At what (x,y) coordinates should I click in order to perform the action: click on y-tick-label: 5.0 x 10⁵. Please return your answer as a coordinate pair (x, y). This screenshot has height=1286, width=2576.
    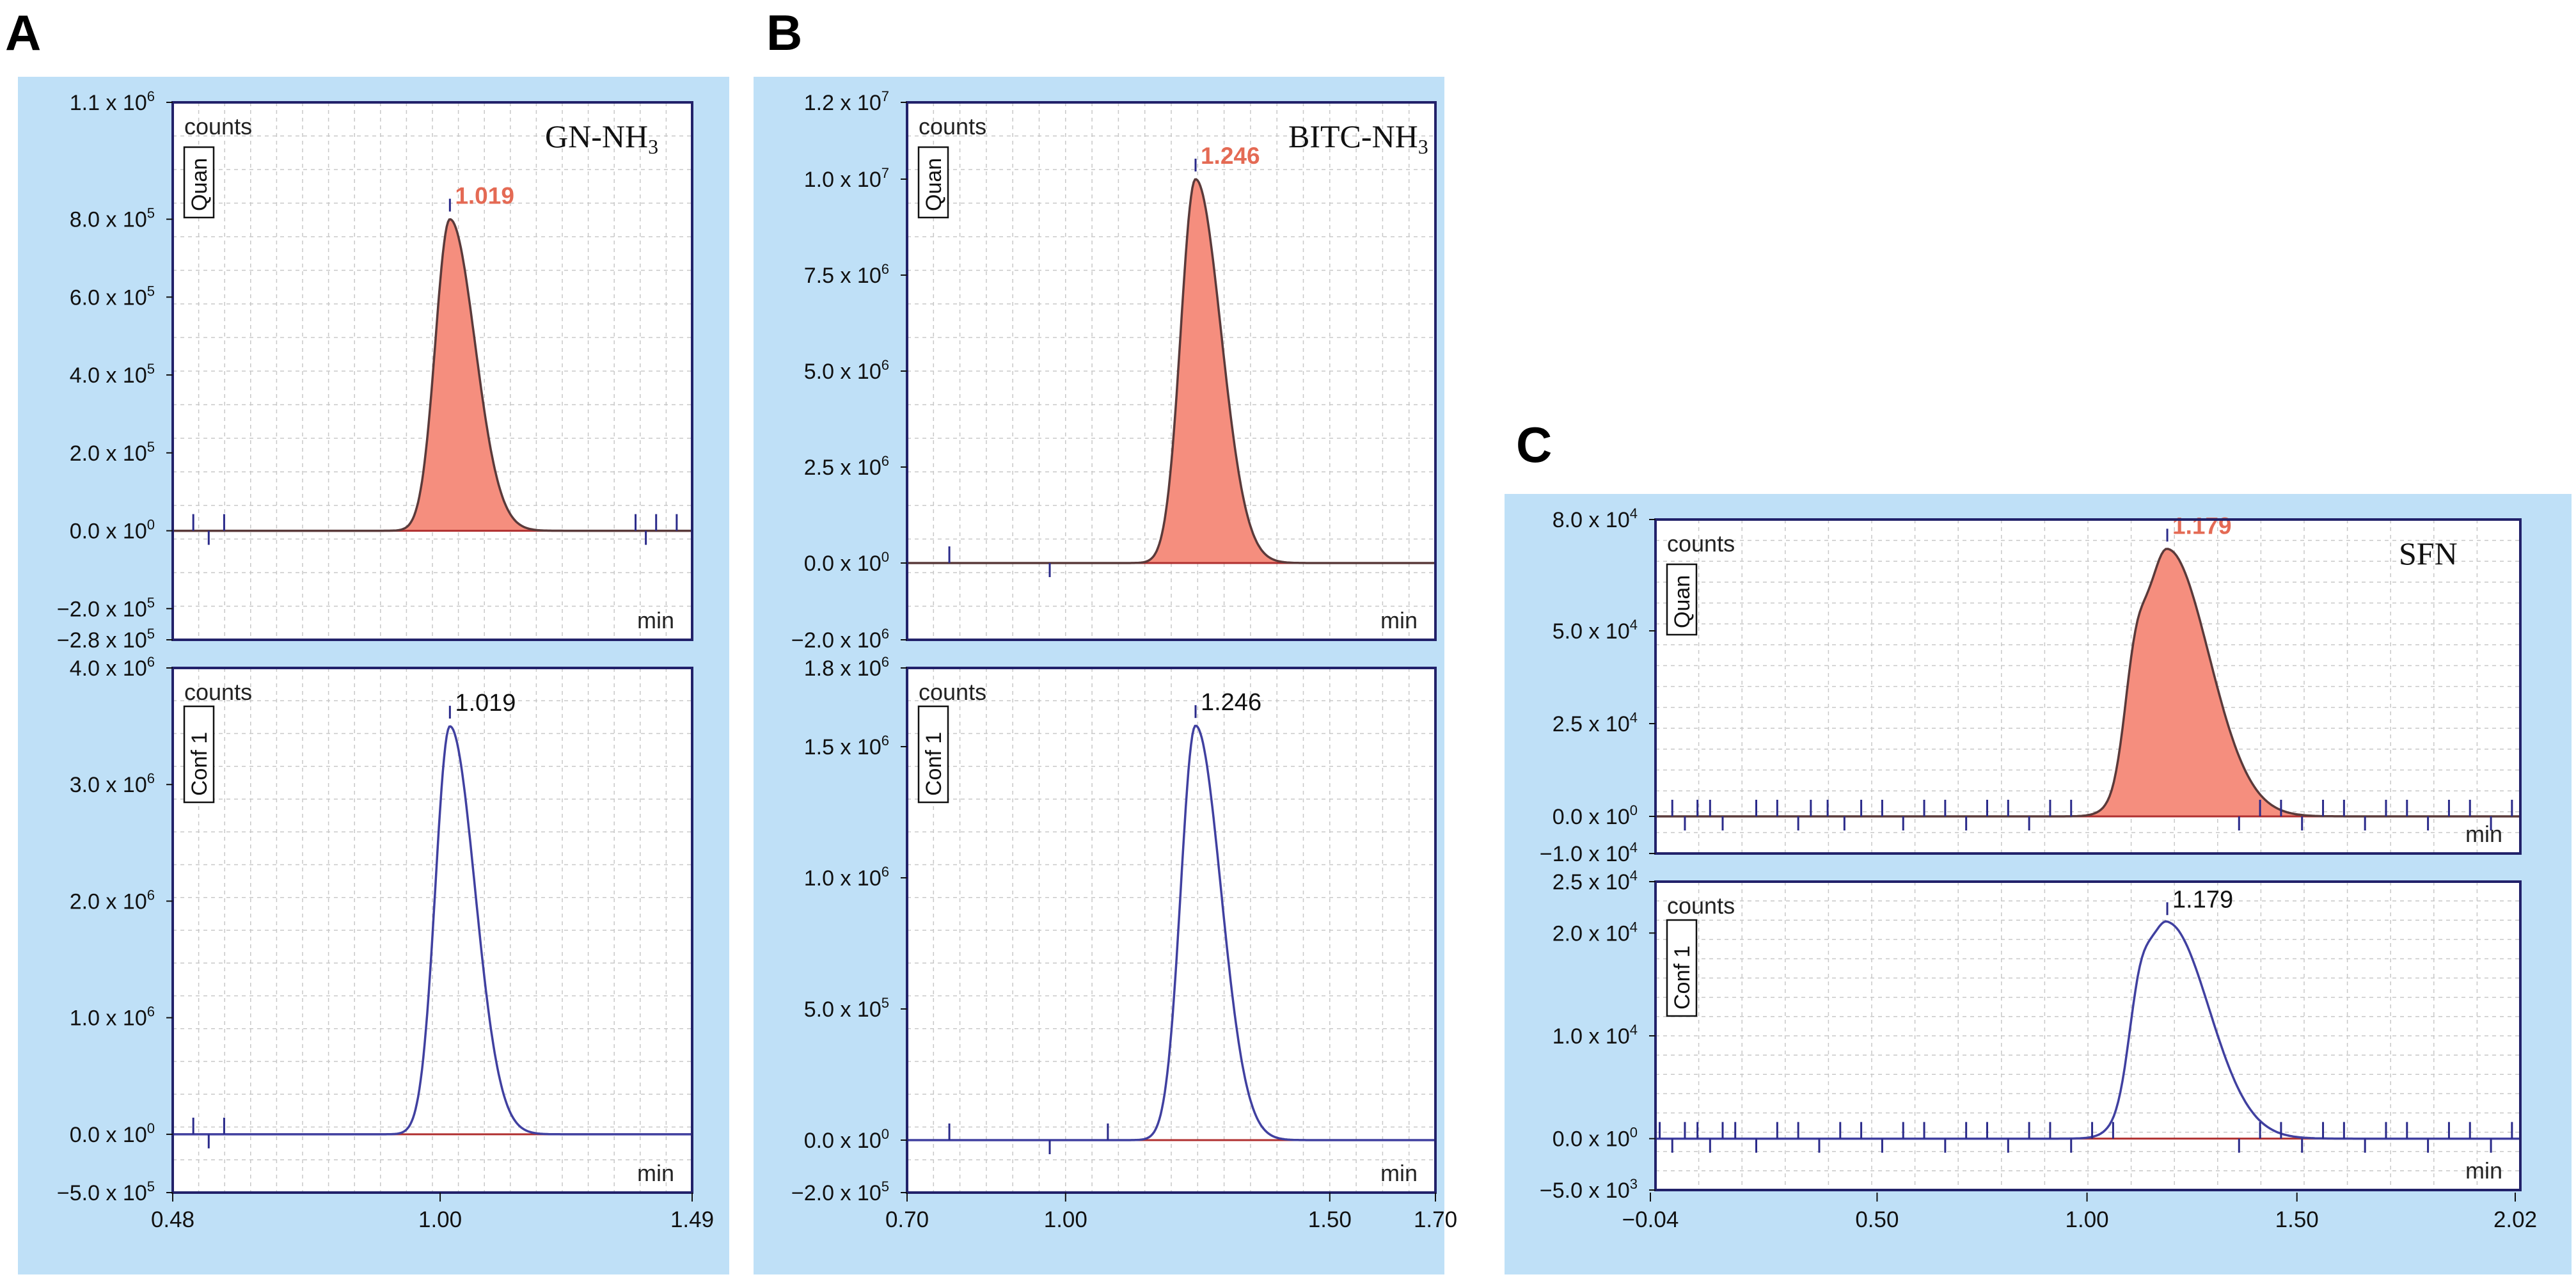
    Looking at the image, I should click on (846, 1008).